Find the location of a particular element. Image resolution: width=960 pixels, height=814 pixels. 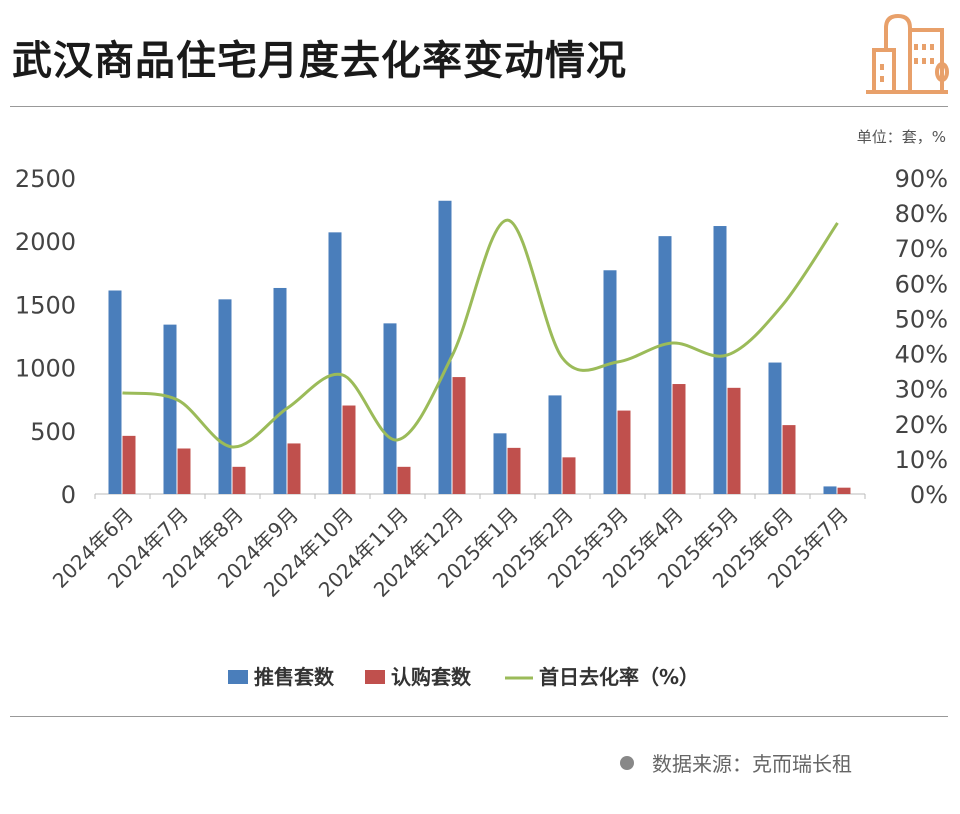

building-icon is located at coordinates (907, 53).